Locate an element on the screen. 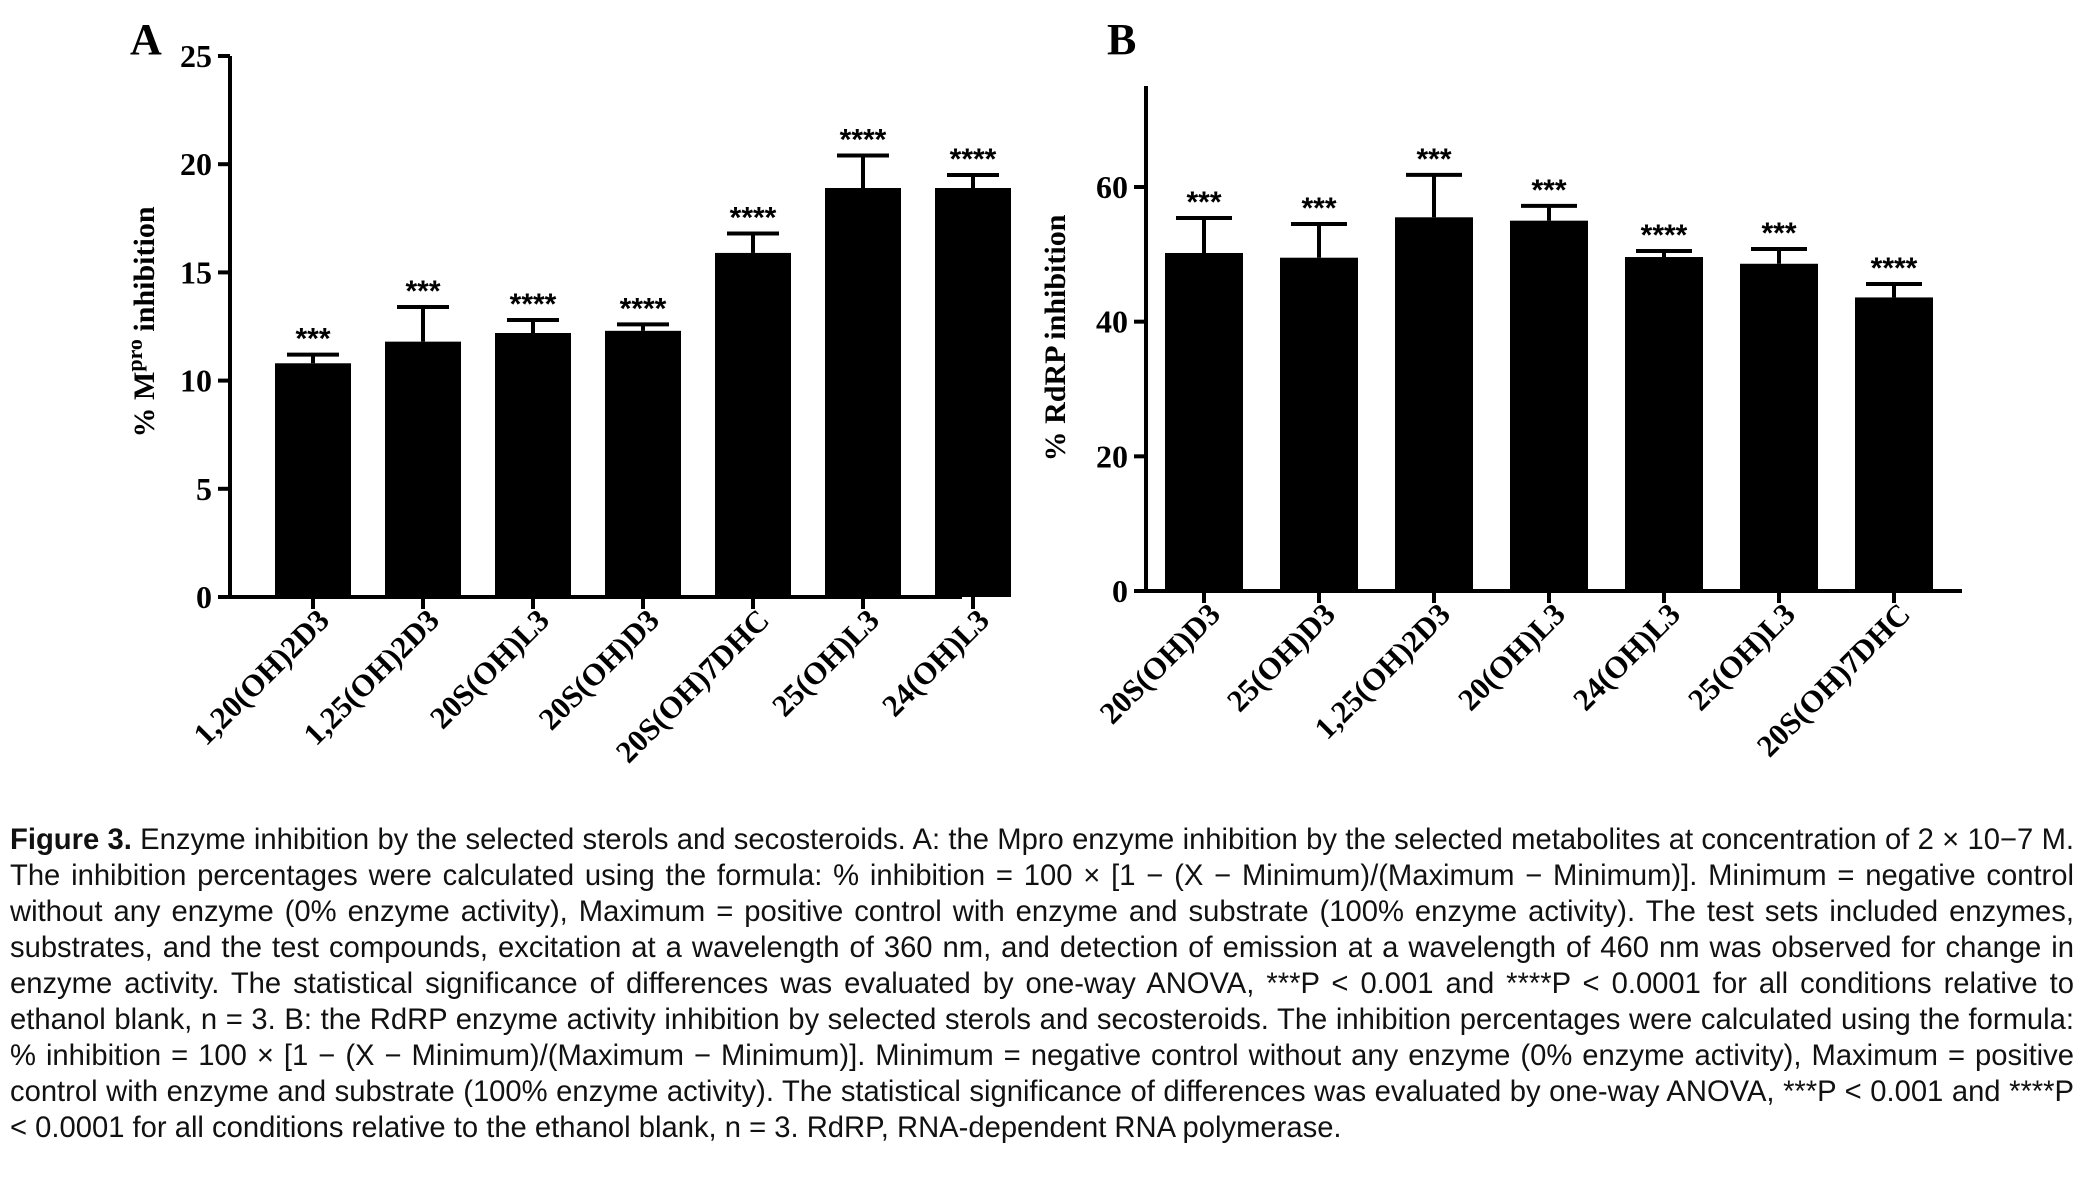 This screenshot has width=2084, height=1188. y-tick-label: 5 is located at coordinates (204, 489).